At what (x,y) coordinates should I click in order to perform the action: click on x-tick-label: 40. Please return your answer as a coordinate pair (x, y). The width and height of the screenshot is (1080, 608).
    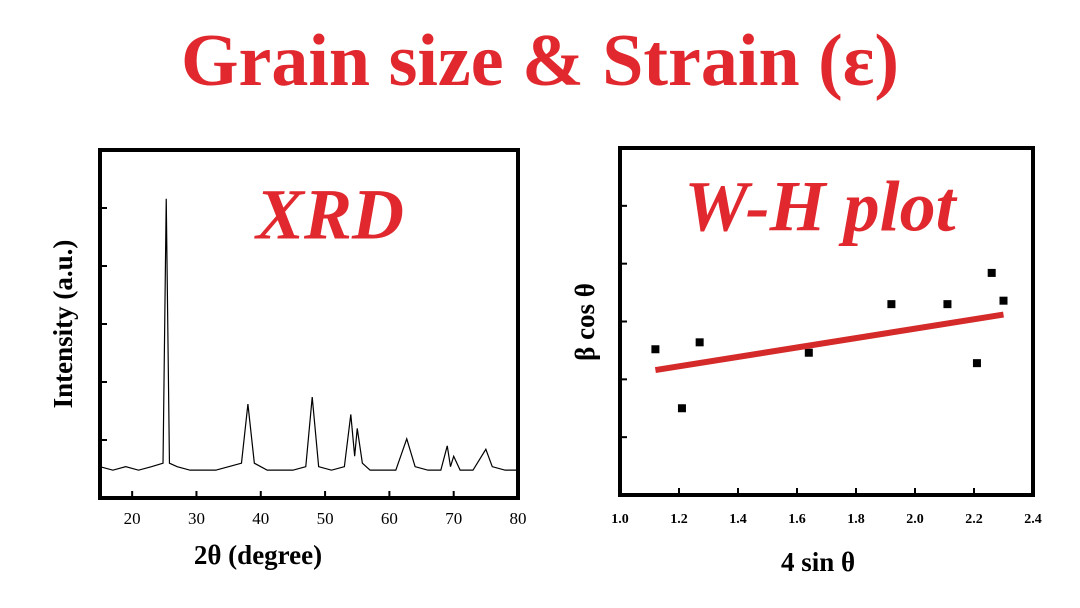
    Looking at the image, I should click on (260, 518).